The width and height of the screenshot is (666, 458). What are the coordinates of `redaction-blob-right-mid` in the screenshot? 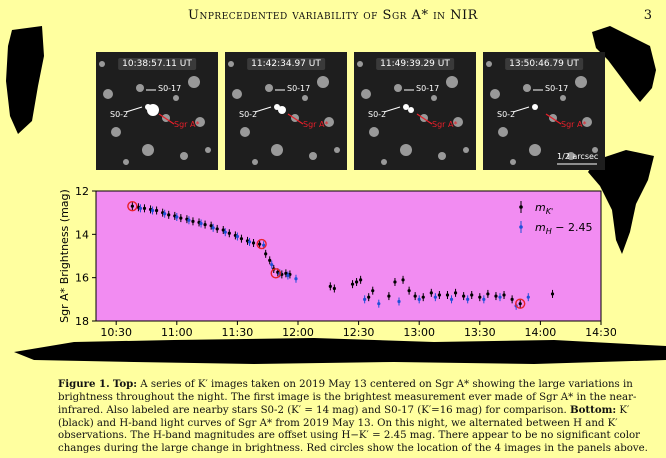 It's located at (621, 202).